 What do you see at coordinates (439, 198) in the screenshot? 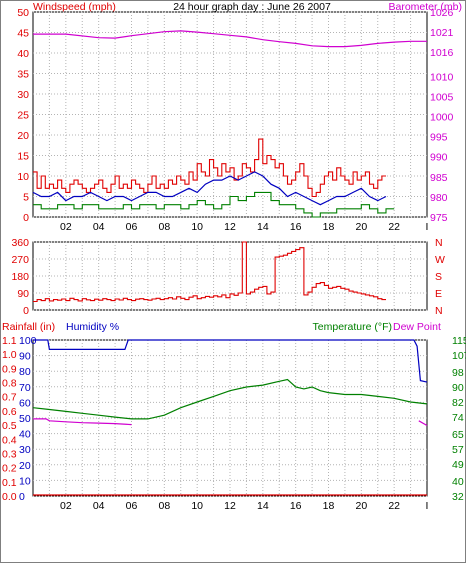
I see `barometer-tick-label: 980` at bounding box center [439, 198].